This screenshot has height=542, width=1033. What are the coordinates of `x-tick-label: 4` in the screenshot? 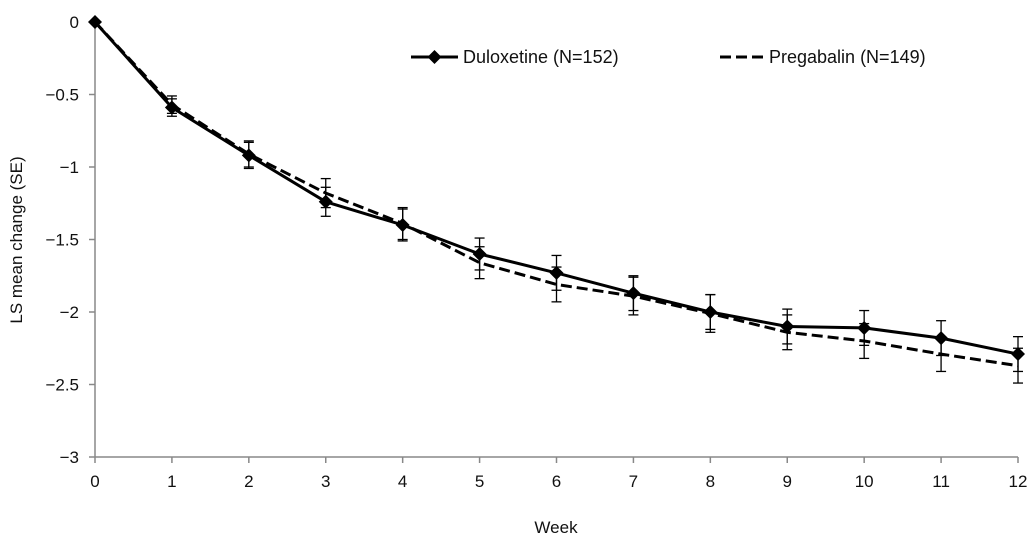 It's located at (402, 481).